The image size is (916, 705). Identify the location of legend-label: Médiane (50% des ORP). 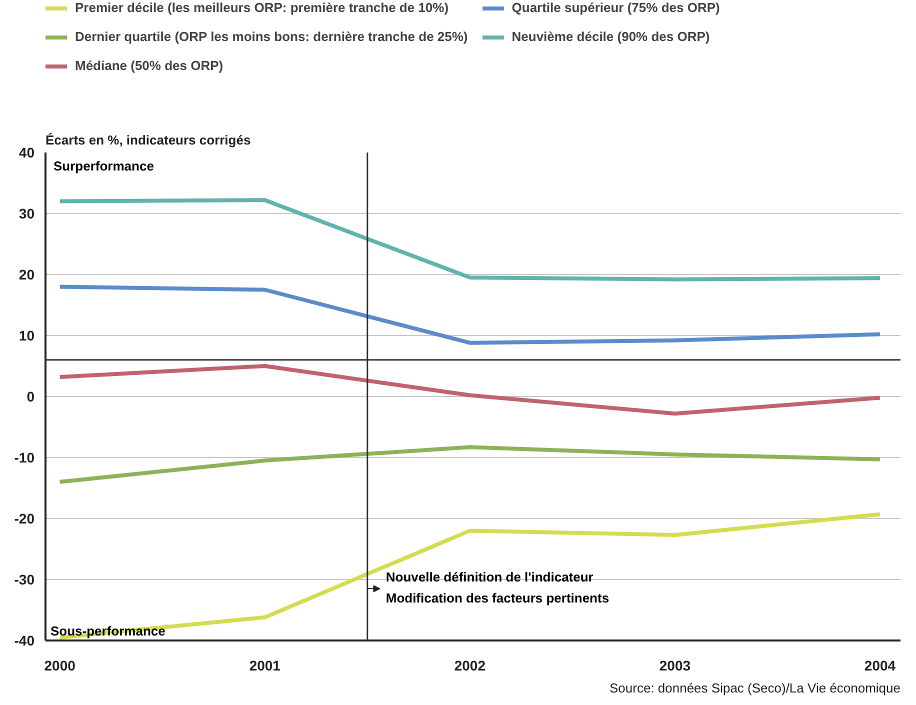
(149, 65).